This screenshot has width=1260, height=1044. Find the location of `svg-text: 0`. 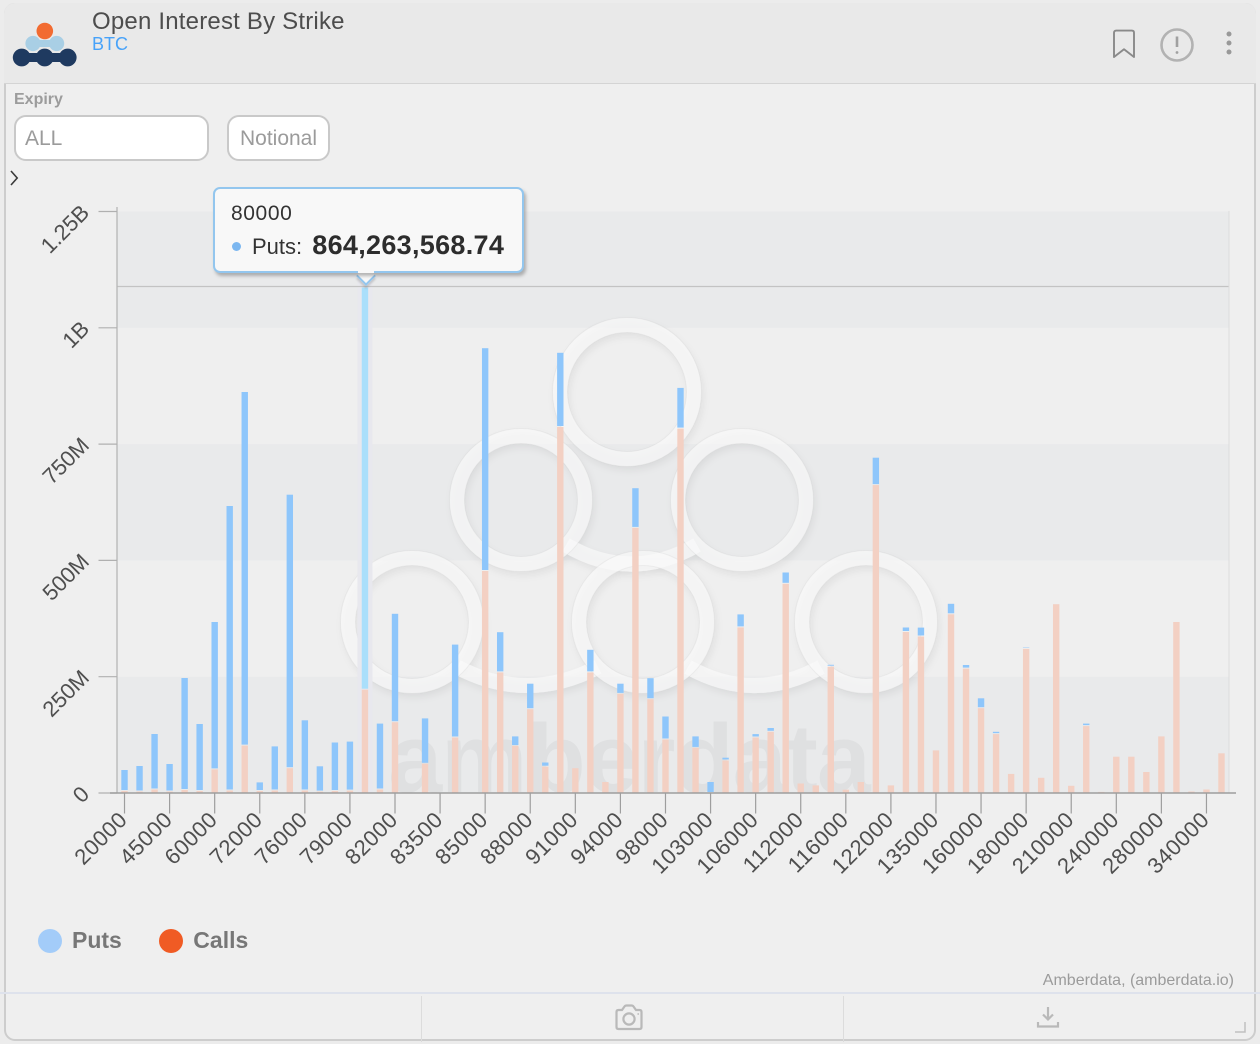

svg-text: 0 is located at coordinates (81, 794).